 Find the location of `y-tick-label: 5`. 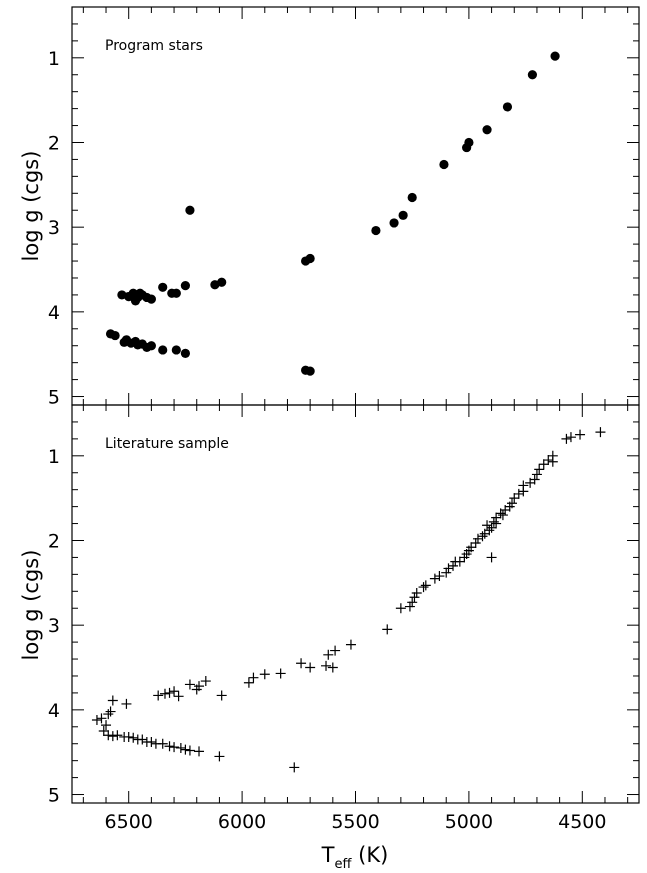

y-tick-label: 5 is located at coordinates (54, 398).